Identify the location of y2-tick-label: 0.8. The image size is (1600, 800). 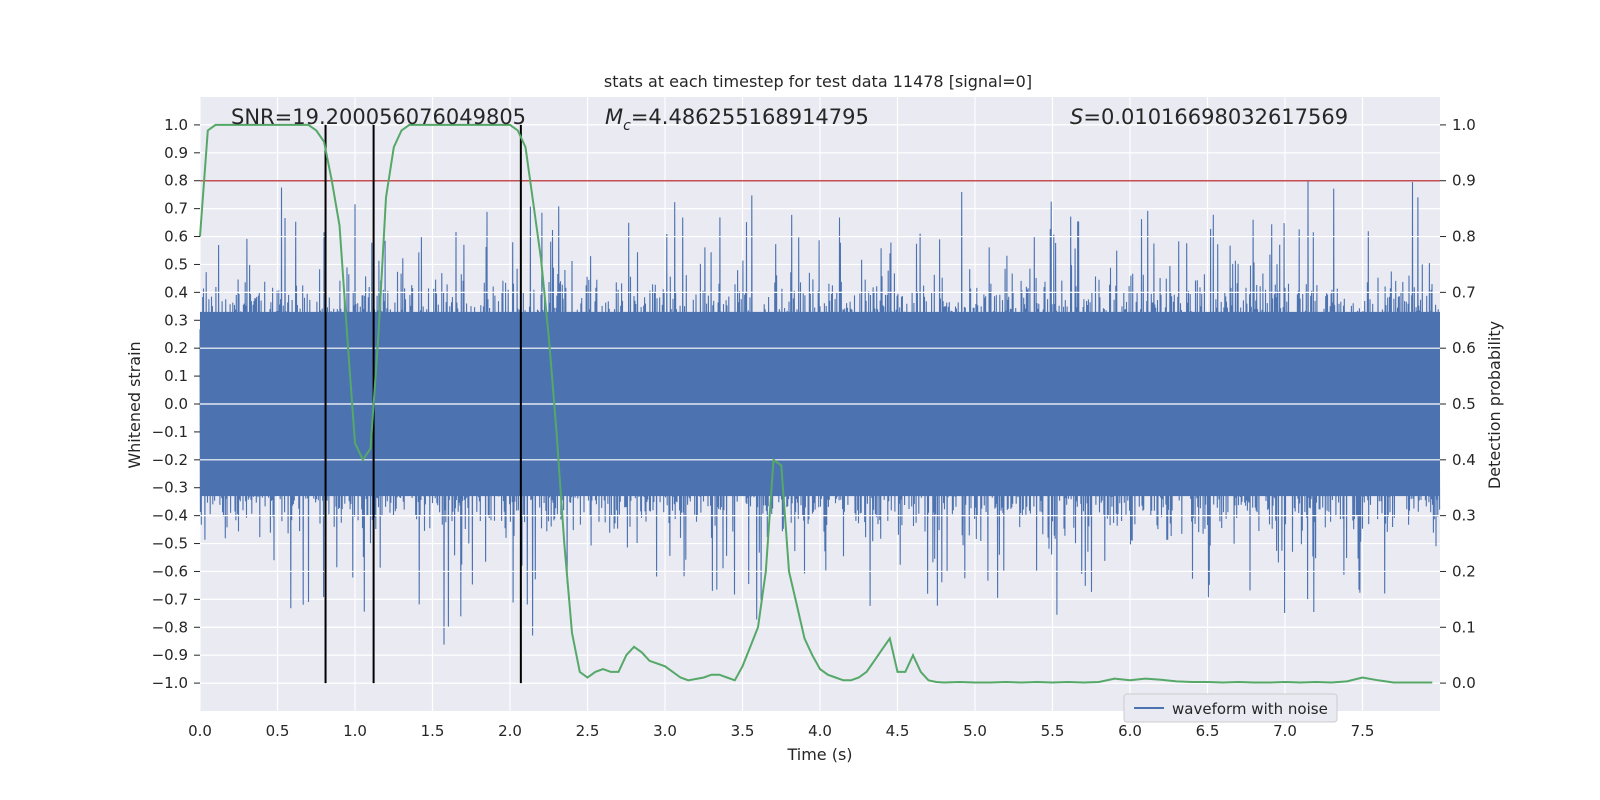
(1464, 237).